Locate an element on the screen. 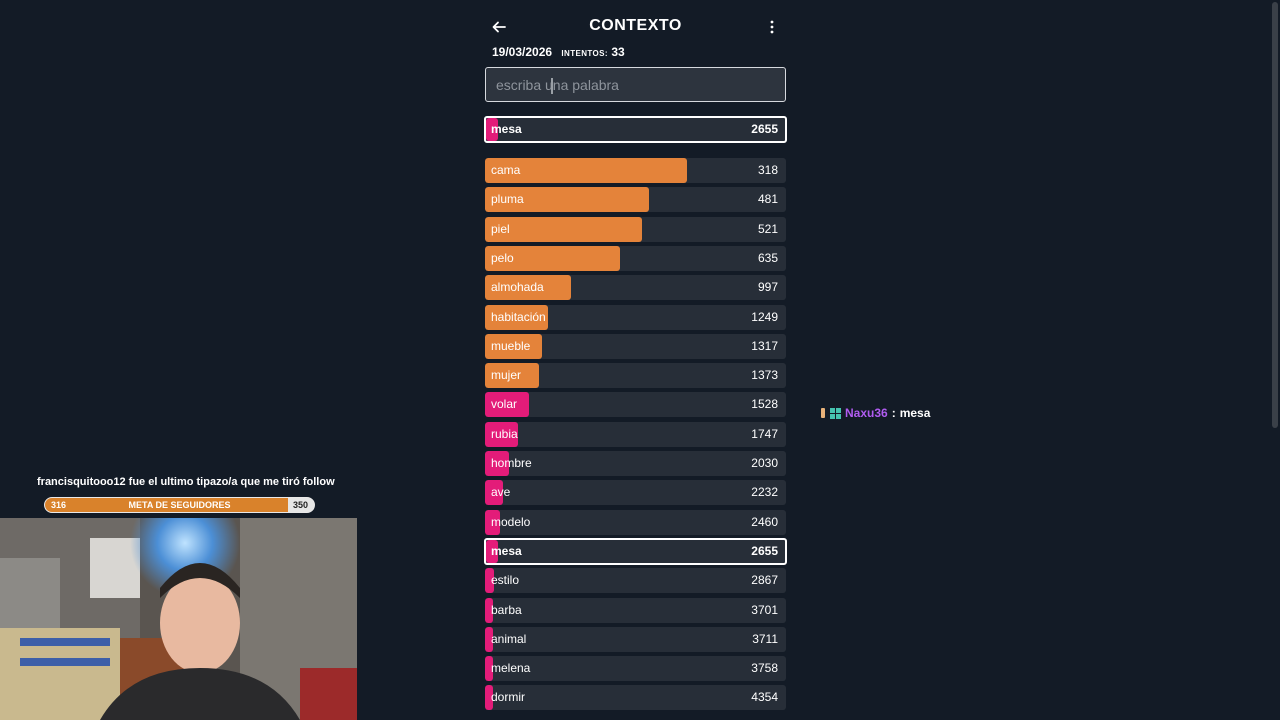 The height and width of the screenshot is (720, 1280). guess-word: estilo is located at coordinates (505, 580).